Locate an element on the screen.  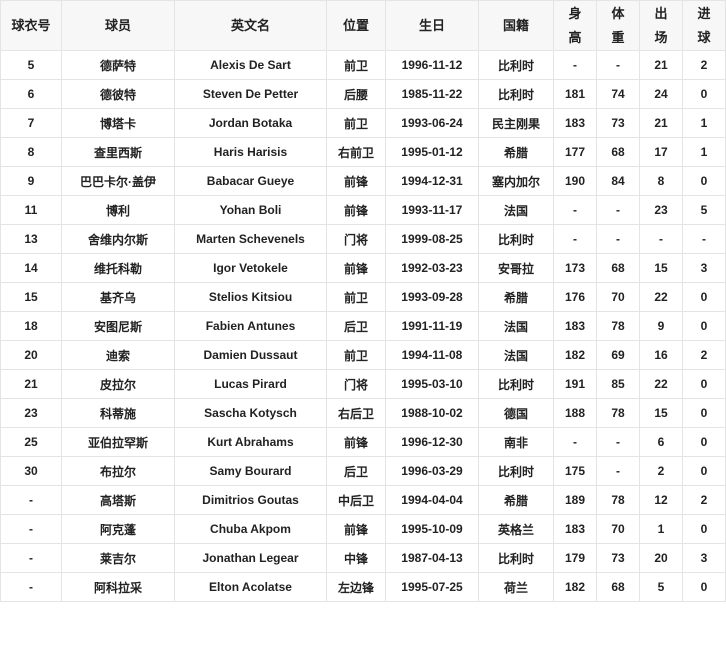
cell-player-name: 布拉尔 is located at coordinates (118, 471).